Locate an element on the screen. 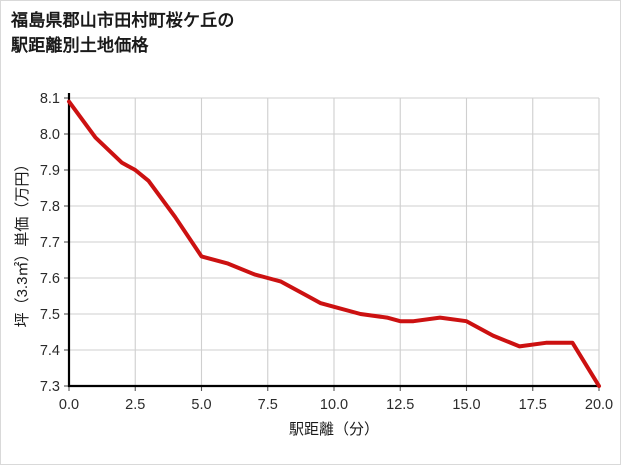 The height and width of the screenshot is (466, 621). y-tick-label: 7.4 is located at coordinates (50, 351).